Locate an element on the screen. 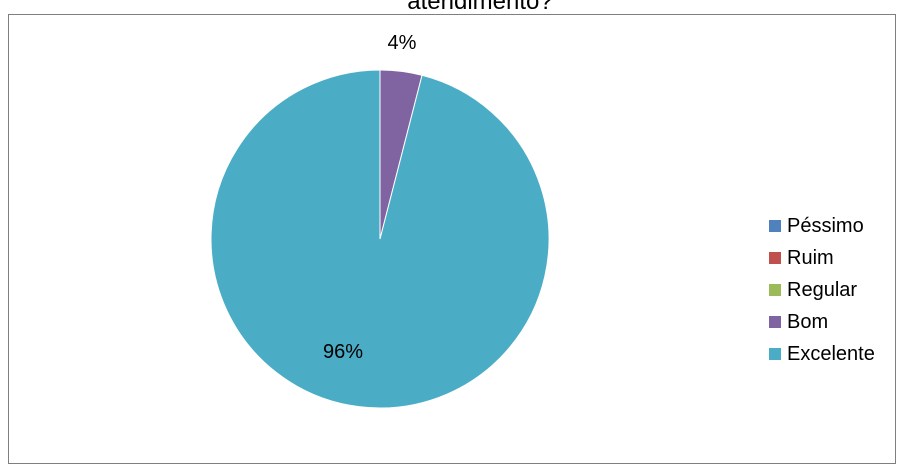  legend-item-bom: Bom is located at coordinates (822, 322).